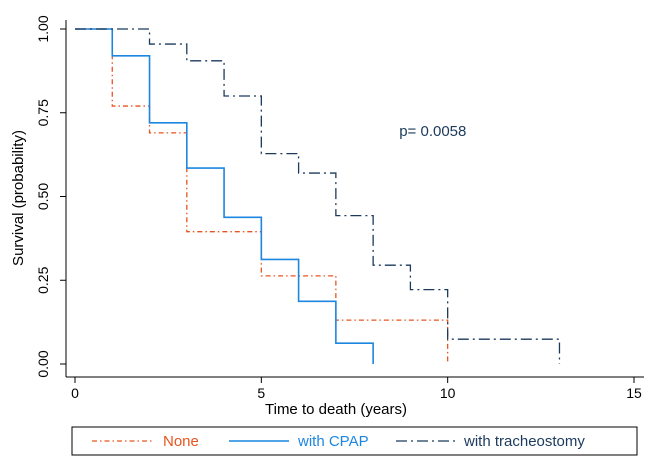 This screenshot has width=645, height=456. What do you see at coordinates (43, 28) in the screenshot?
I see `y-tick-label: 1.00` at bounding box center [43, 28].